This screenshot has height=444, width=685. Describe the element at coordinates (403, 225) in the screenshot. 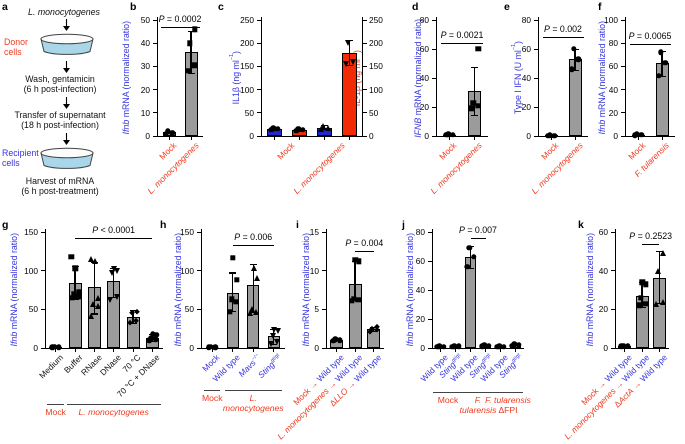

I see `panel-letter-j: j` at that location.